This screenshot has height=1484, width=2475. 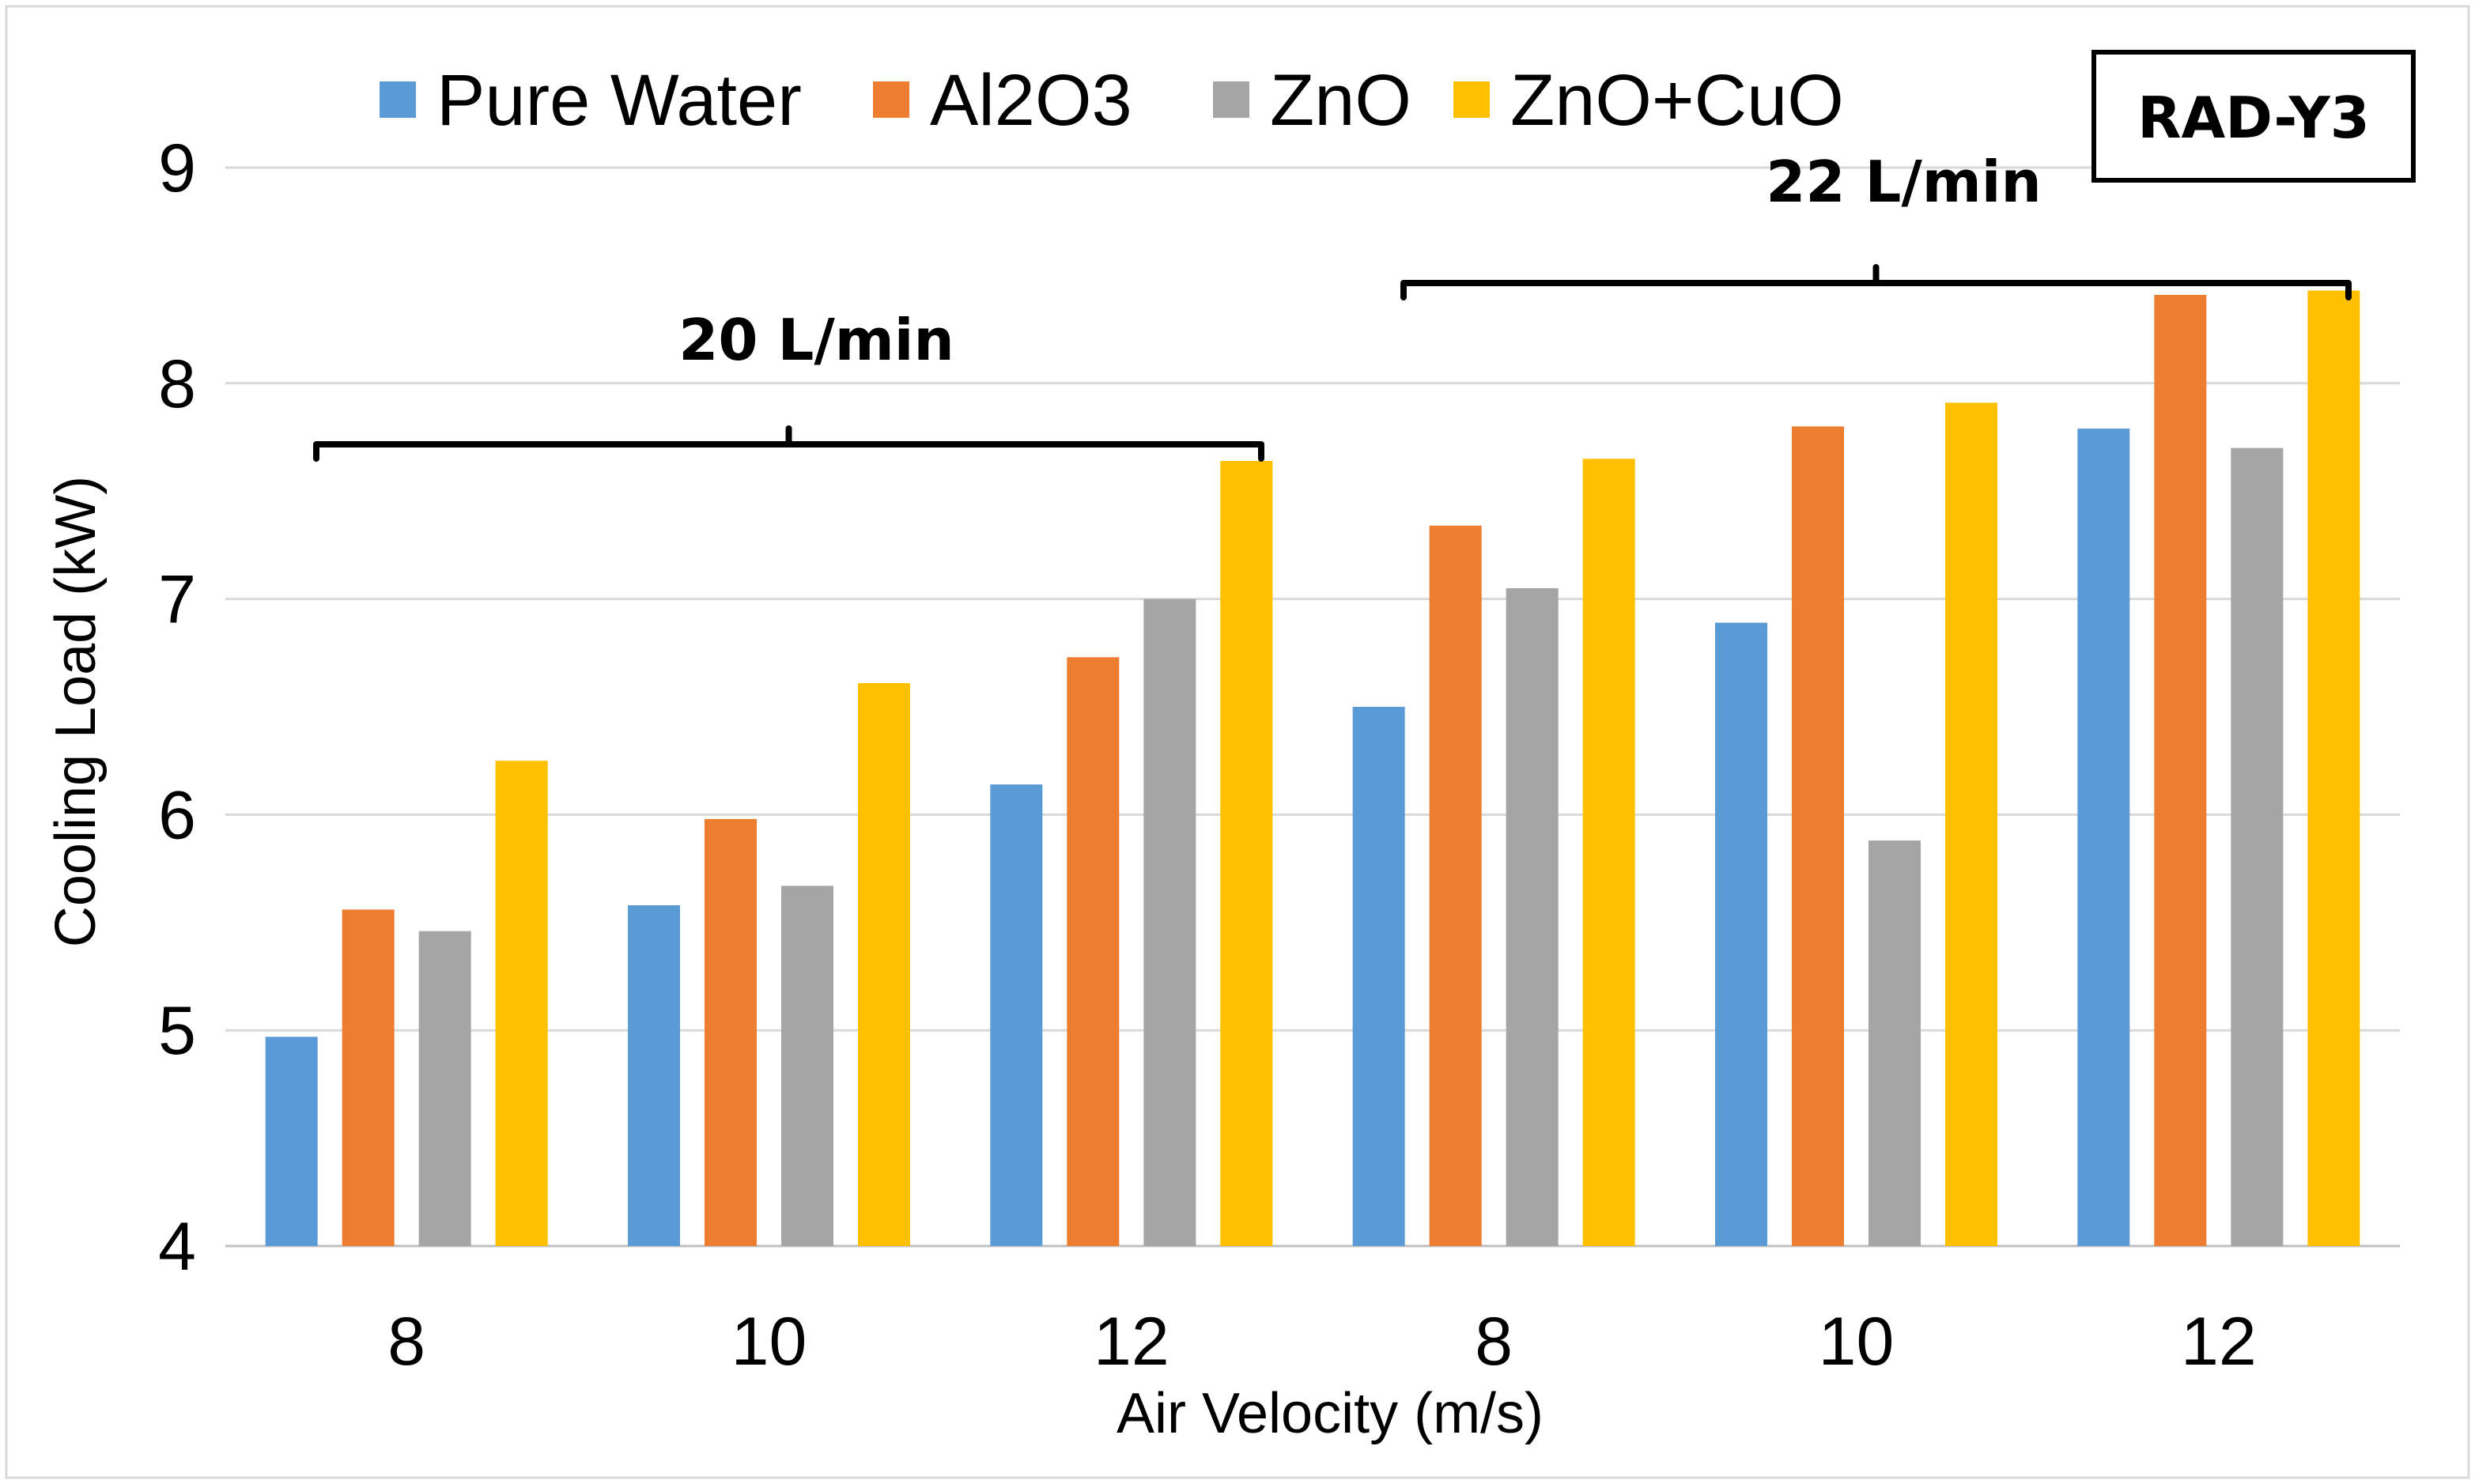 What do you see at coordinates (1903, 182) in the screenshot?
I see `group-label: 22 L/min` at bounding box center [1903, 182].